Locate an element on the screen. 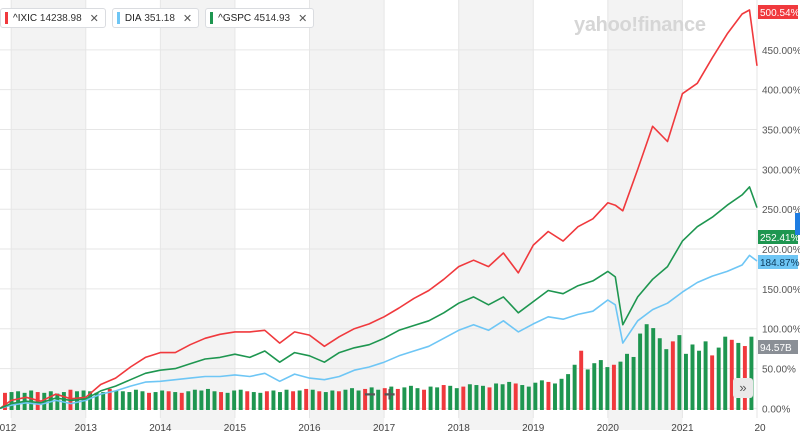 The height and width of the screenshot is (440, 800). legend-ticker: DIA is located at coordinates (133, 18).